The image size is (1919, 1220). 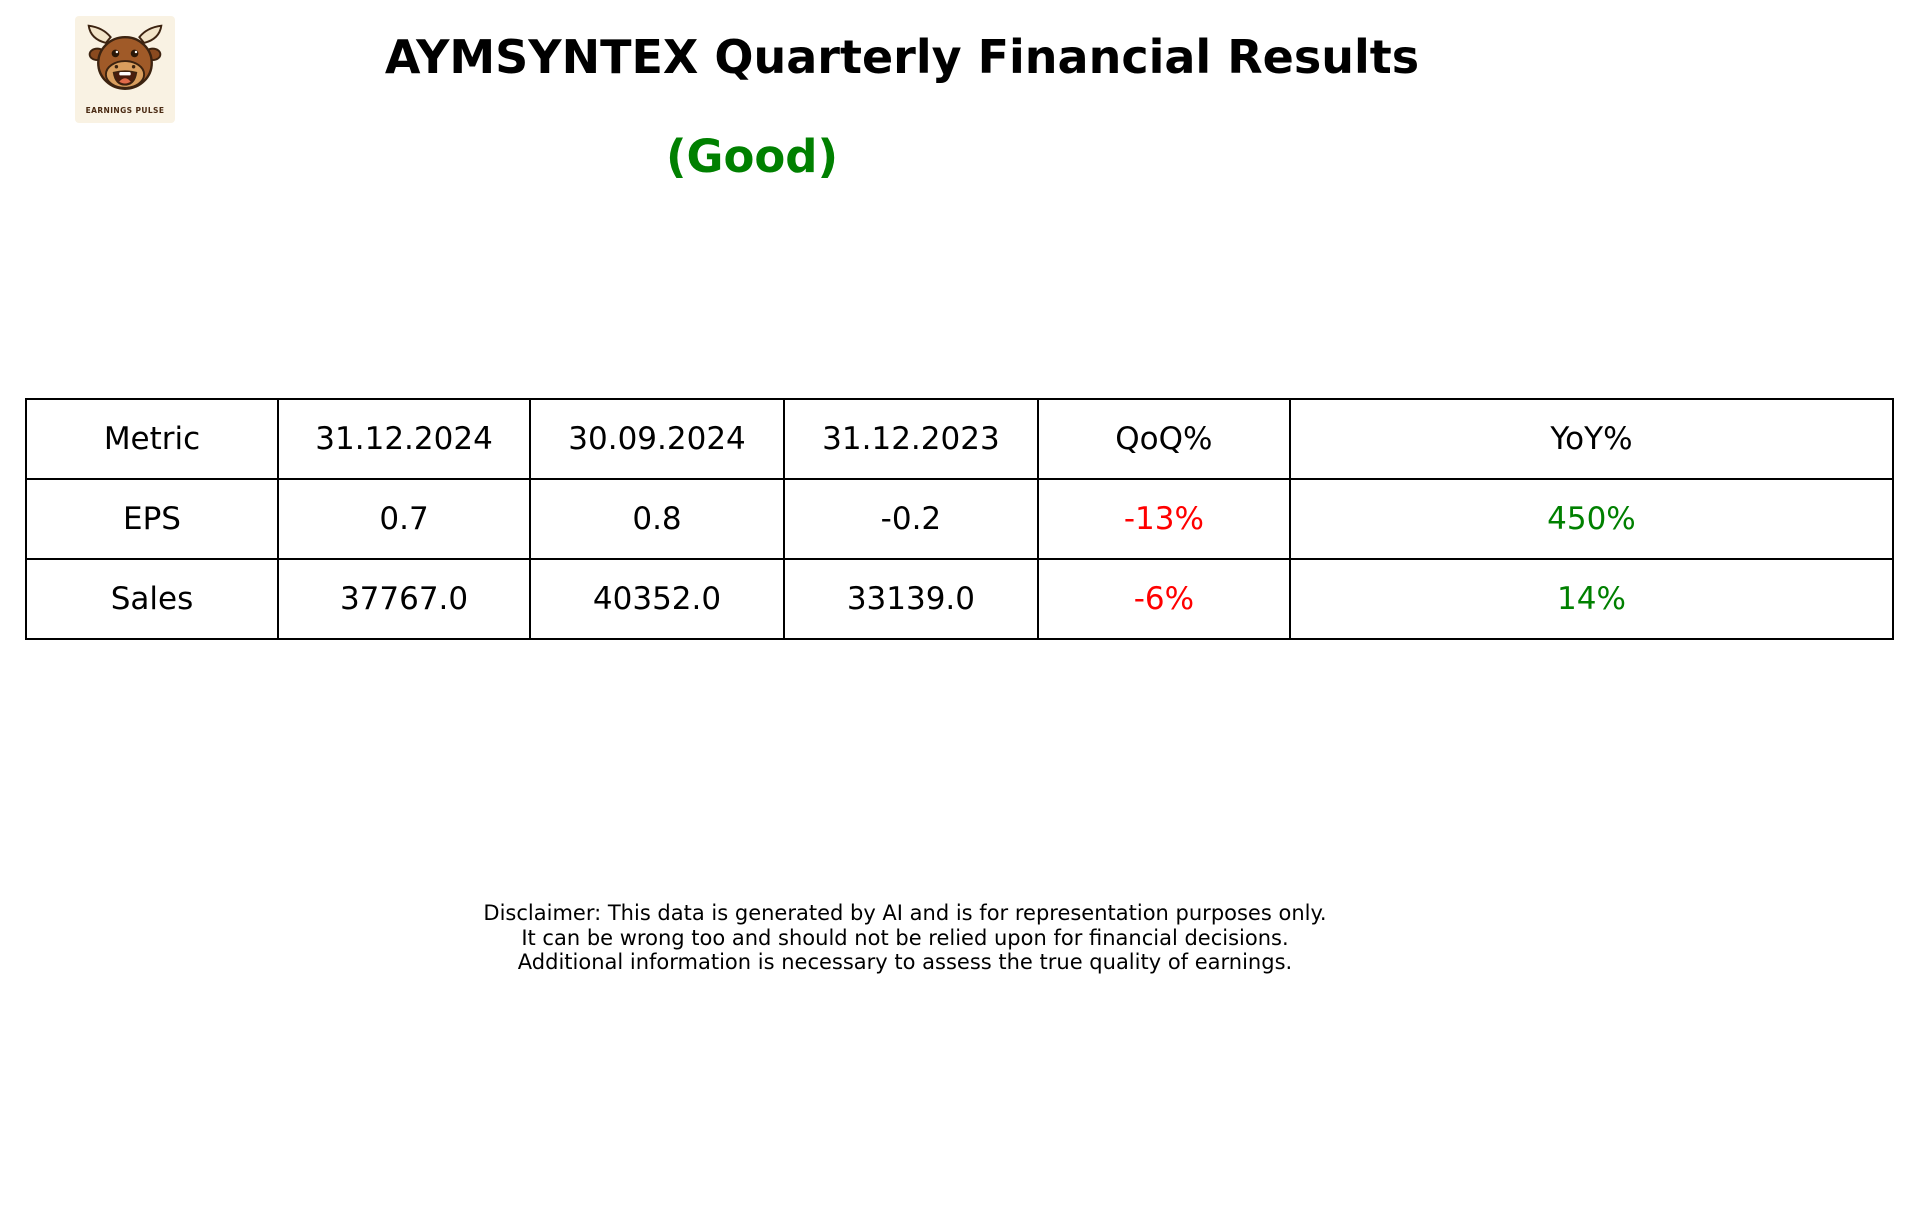 I want to click on cell-sales-qoq: -6%, so click(x=1163, y=599).